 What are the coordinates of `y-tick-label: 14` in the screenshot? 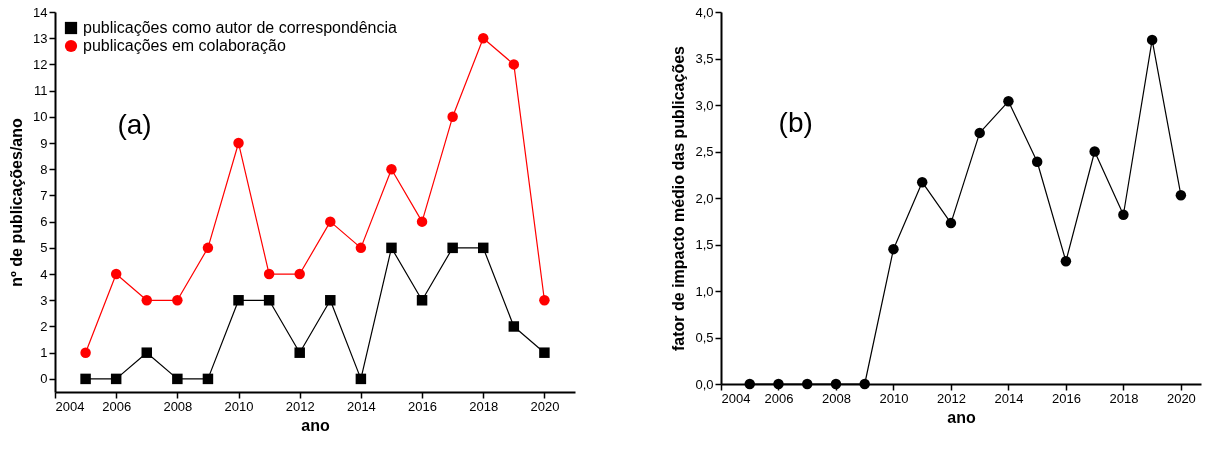 It's located at (40, 12).